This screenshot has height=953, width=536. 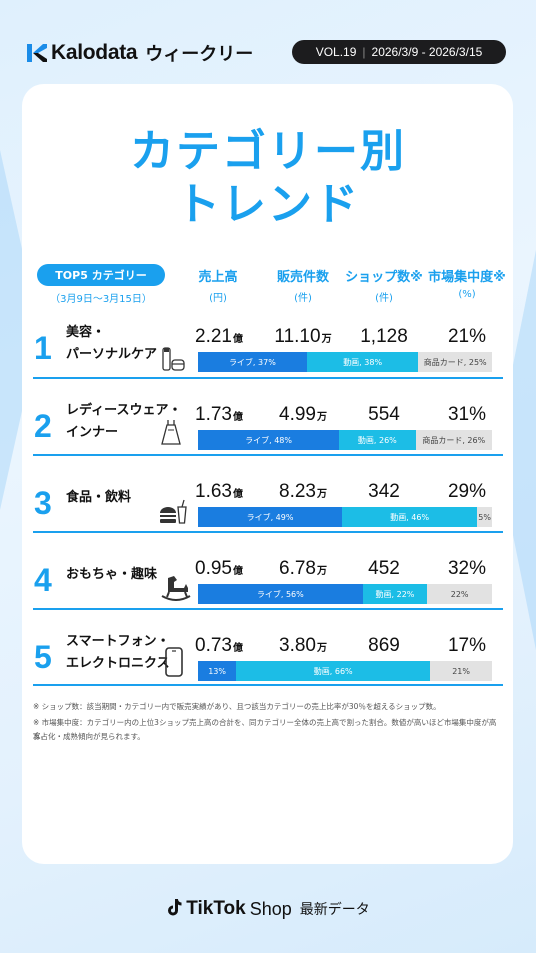 What do you see at coordinates (213, 414) in the screenshot?
I see `sales-value-number: 1.73` at bounding box center [213, 414].